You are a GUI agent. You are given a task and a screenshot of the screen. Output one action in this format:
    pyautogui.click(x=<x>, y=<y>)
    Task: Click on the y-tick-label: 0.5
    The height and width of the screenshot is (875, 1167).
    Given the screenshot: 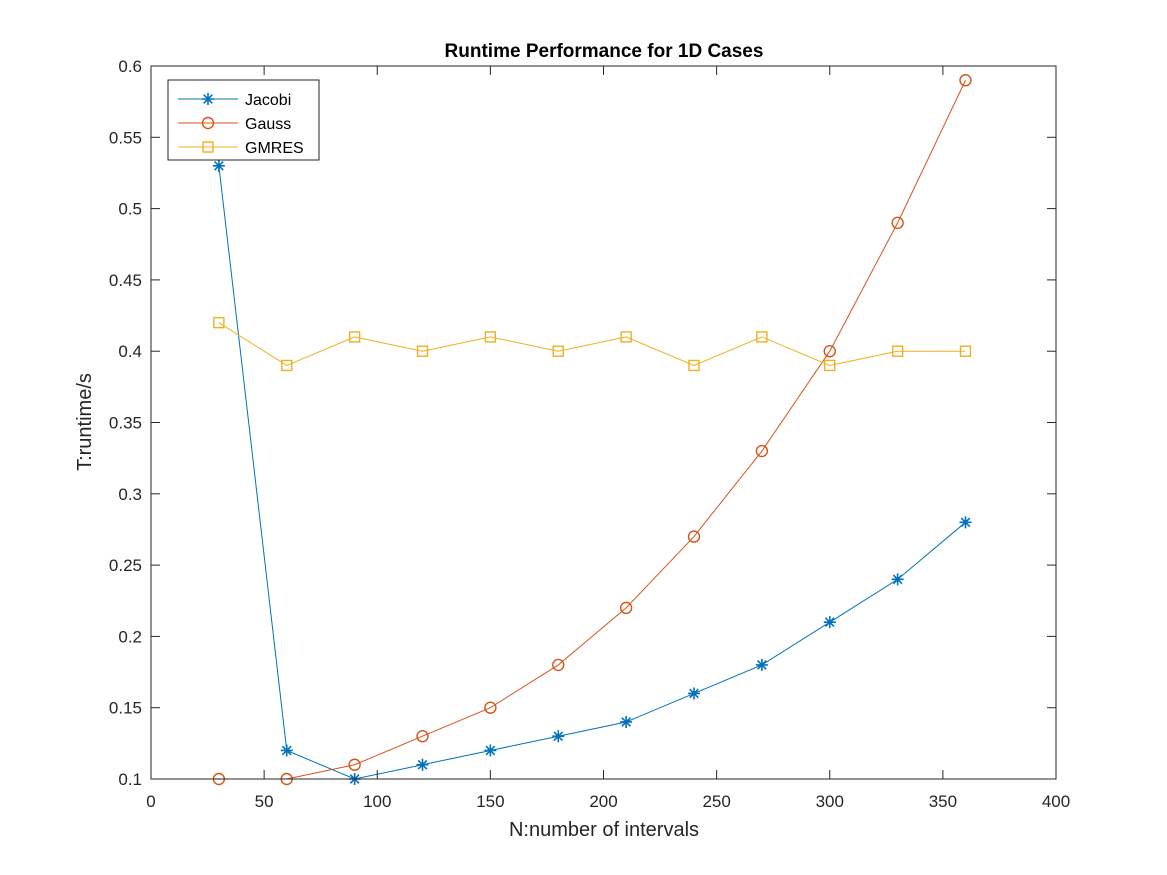 What is the action you would take?
    pyautogui.click(x=130, y=209)
    